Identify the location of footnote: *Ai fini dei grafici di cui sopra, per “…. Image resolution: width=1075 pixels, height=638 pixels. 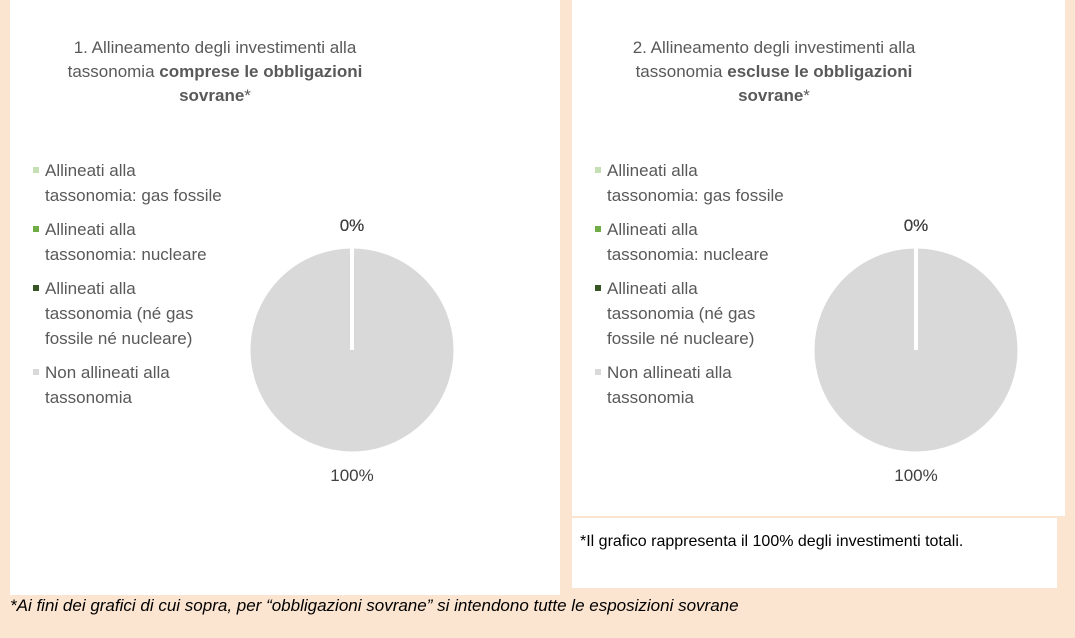
(374, 605).